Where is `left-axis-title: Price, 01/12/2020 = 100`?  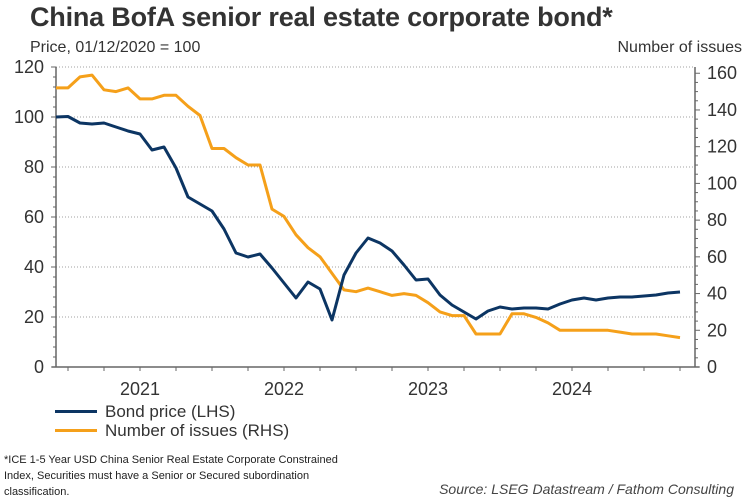
left-axis-title: Price, 01/12/2020 = 100 is located at coordinates (115, 47).